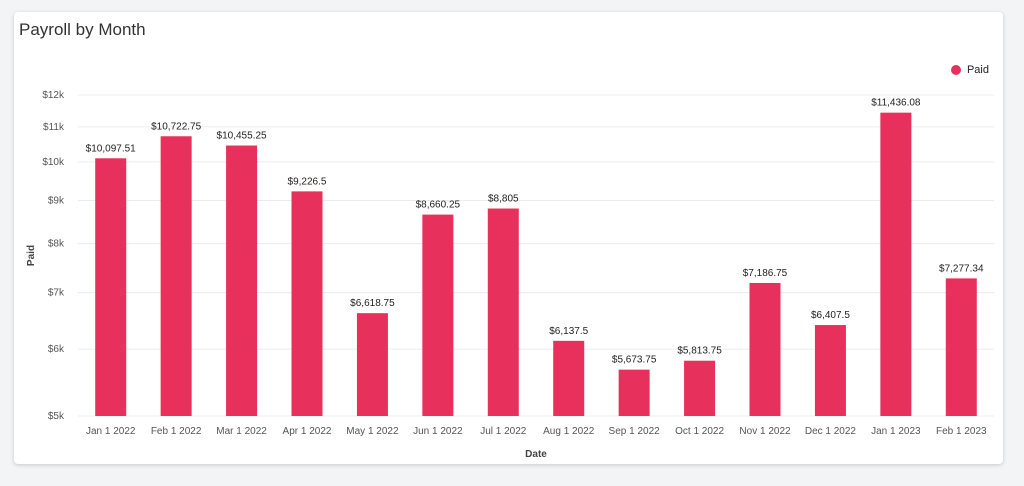 The image size is (1024, 486). What do you see at coordinates (82, 29) in the screenshot?
I see `chart-title: Payroll by Month` at bounding box center [82, 29].